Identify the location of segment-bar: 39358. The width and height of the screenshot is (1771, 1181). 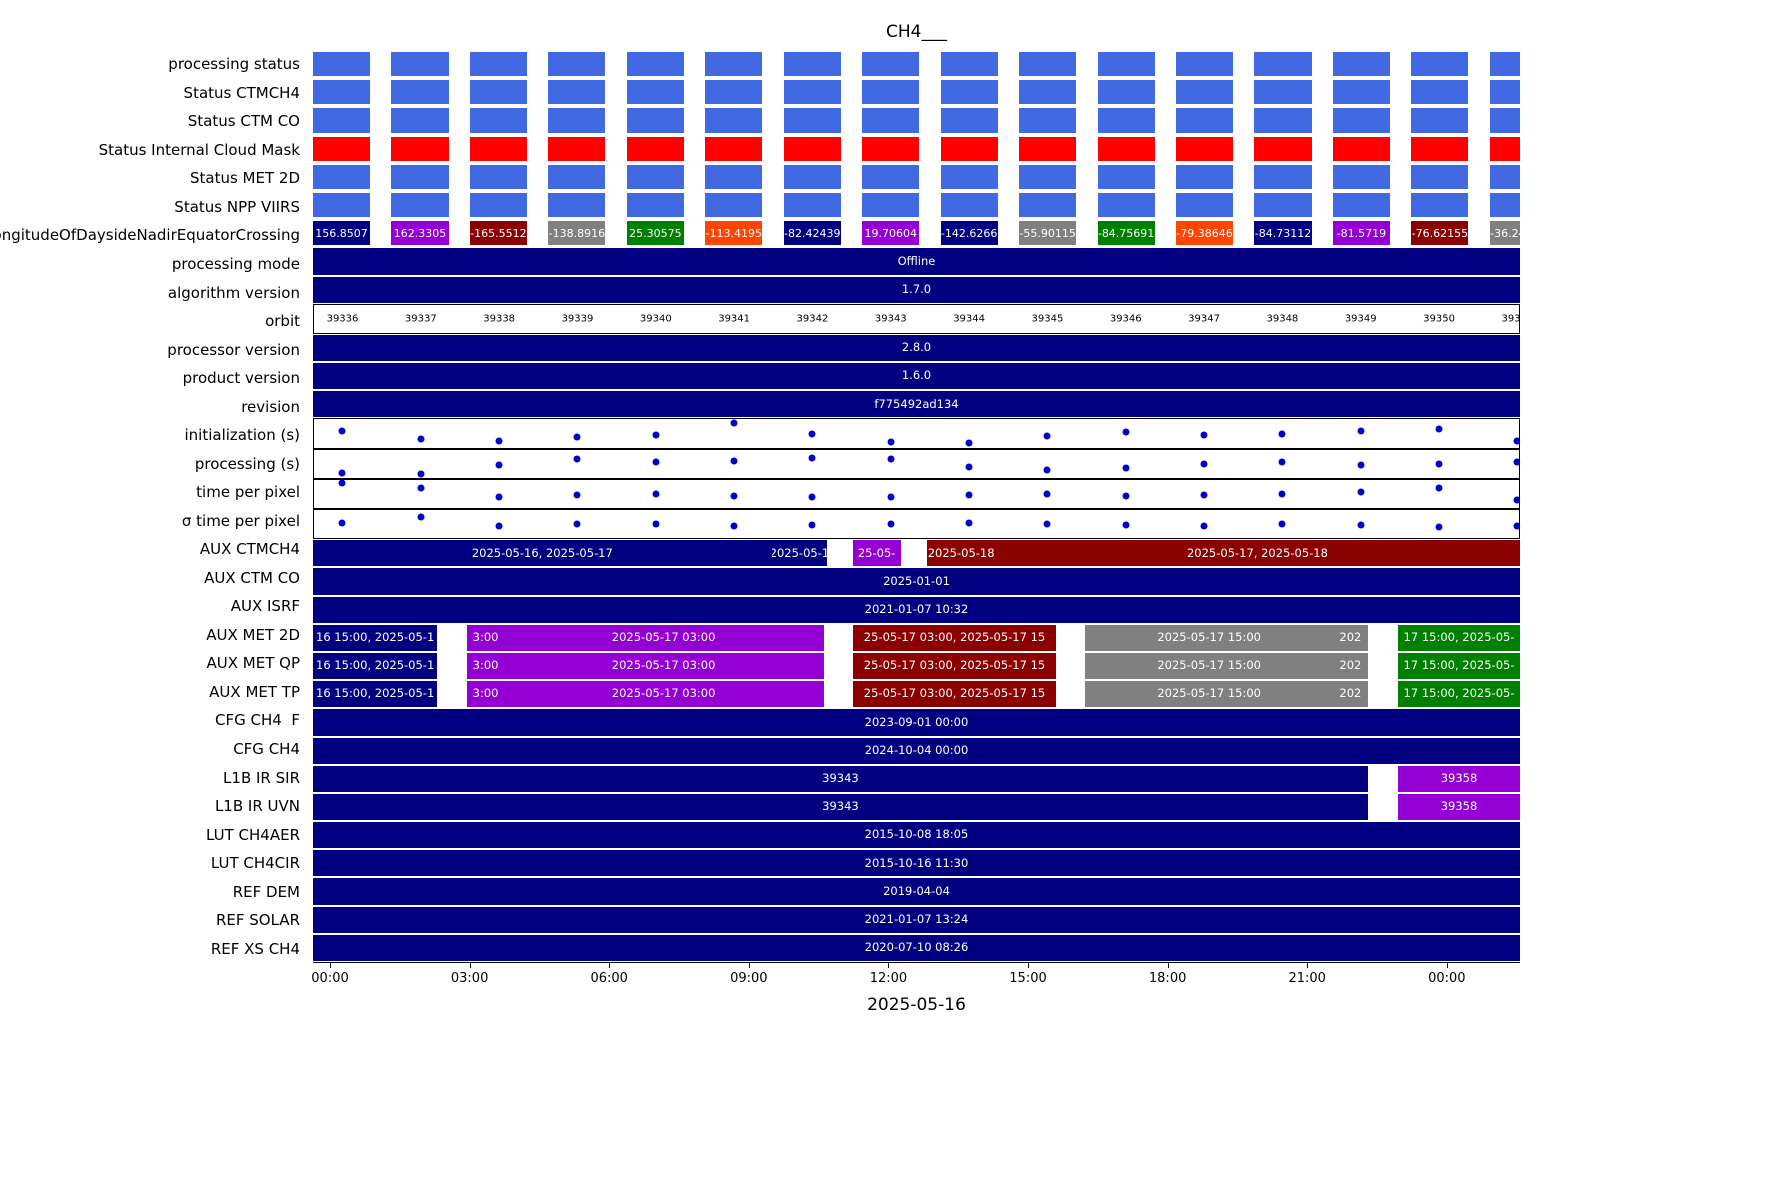
(1459, 778).